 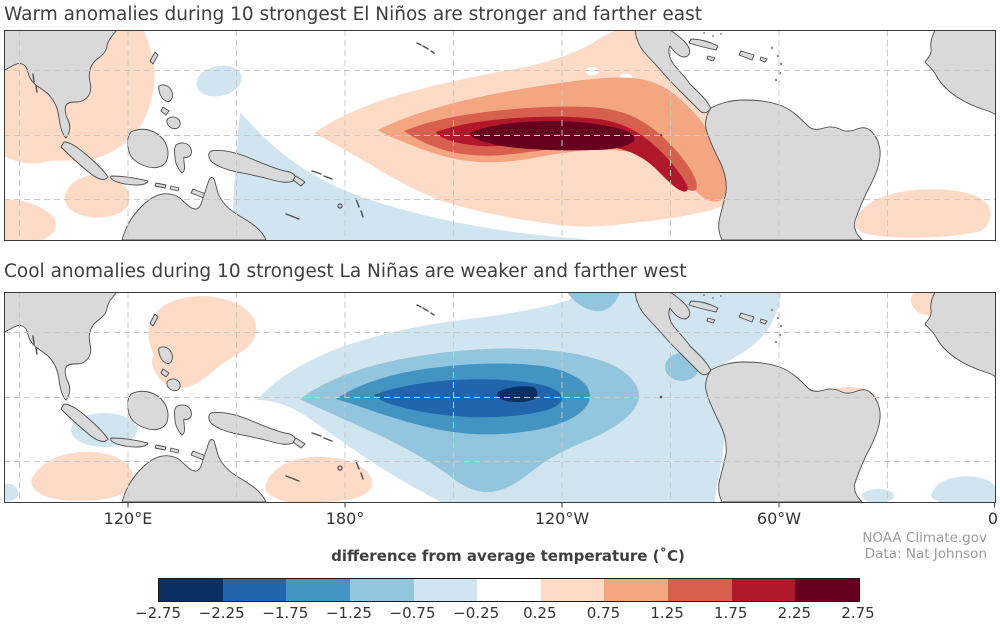 I want to click on colorbar-tick-label: 0.75, so click(x=603, y=613).